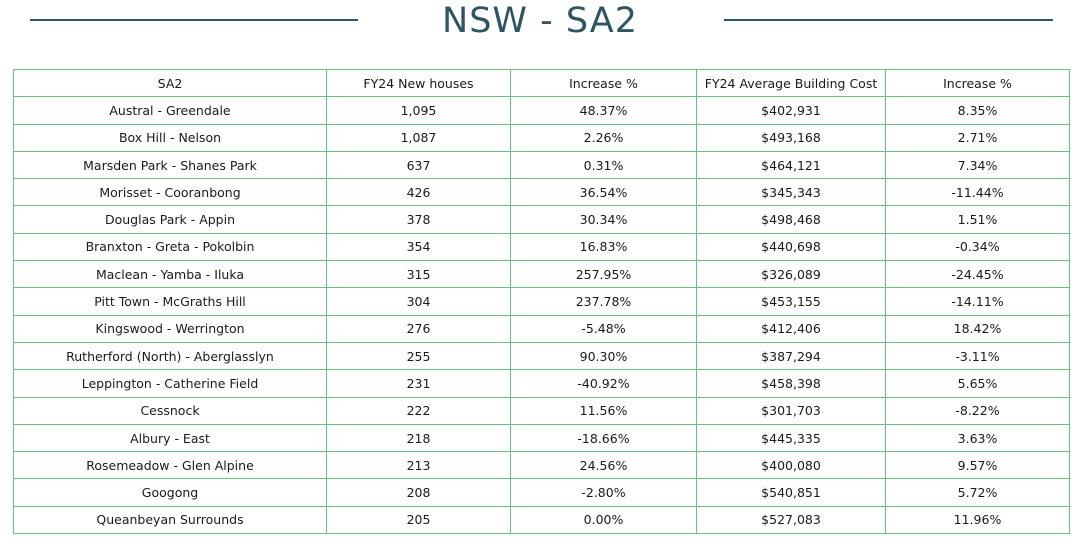 This screenshot has height=548, width=1080. Describe the element at coordinates (977, 165) in the screenshot. I see `cost-increase-cell: 7.34%` at that location.